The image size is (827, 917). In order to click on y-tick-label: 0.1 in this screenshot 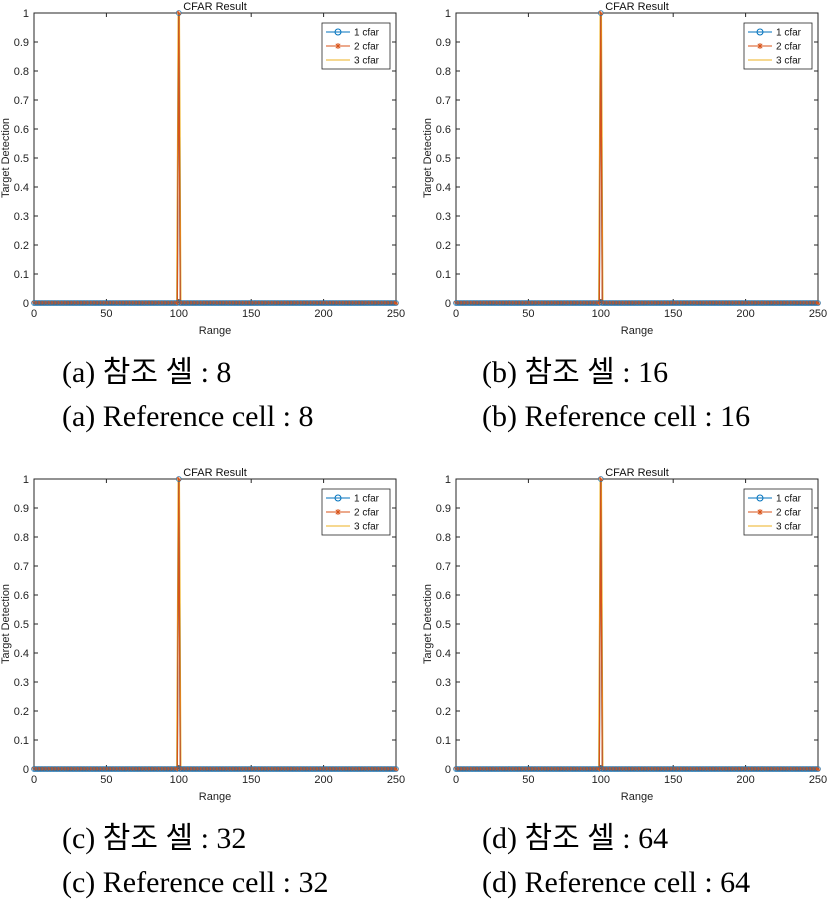, I will do `click(21, 275)`.